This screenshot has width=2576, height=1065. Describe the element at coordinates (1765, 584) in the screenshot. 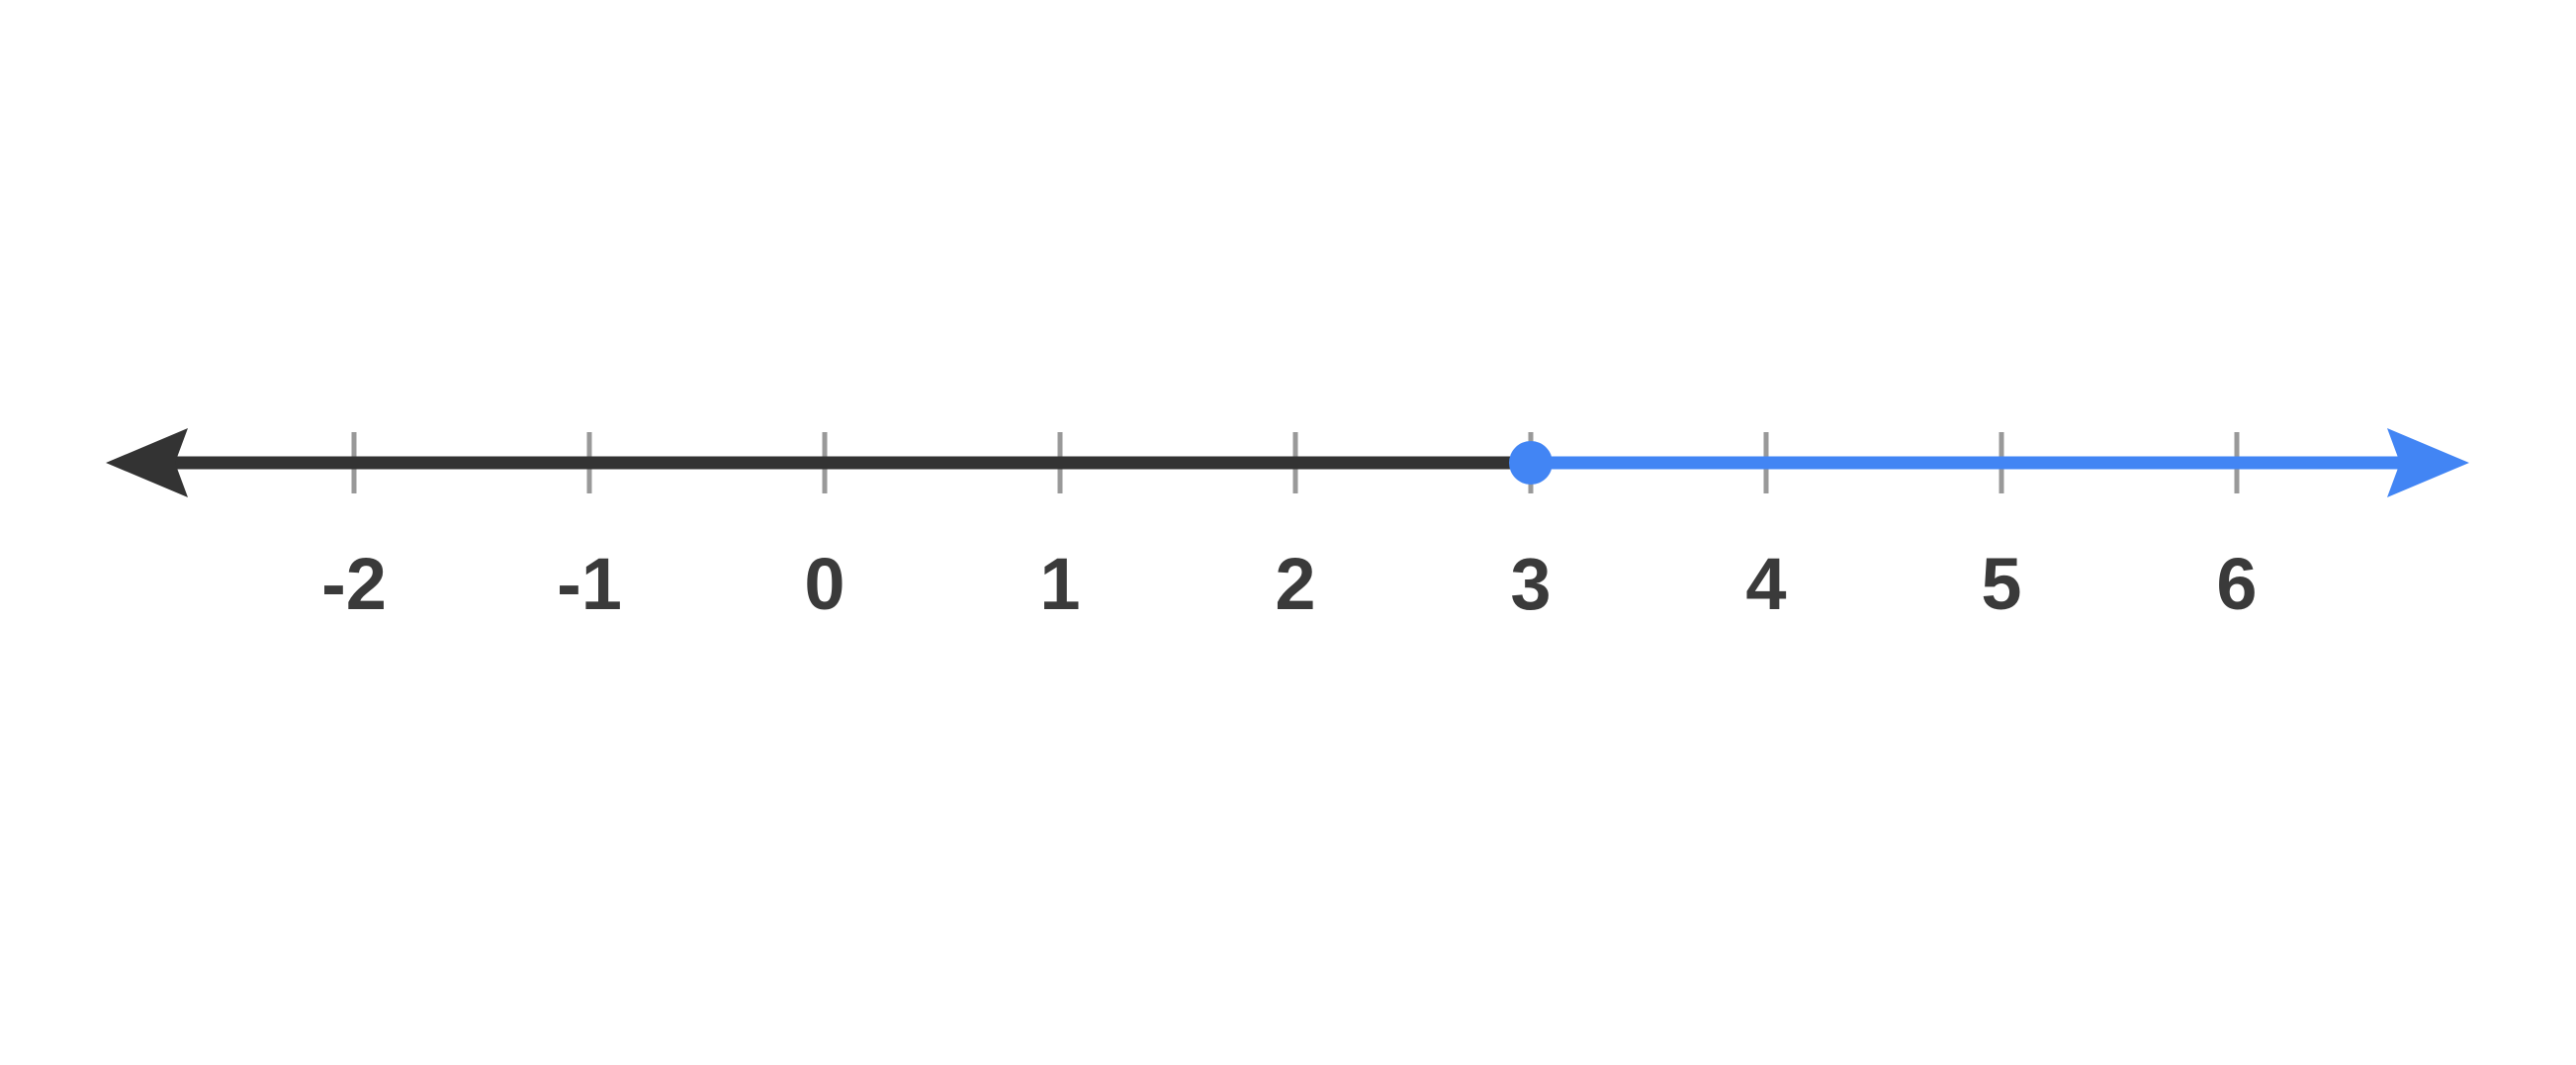

I see `tick-label-4: 4` at that location.